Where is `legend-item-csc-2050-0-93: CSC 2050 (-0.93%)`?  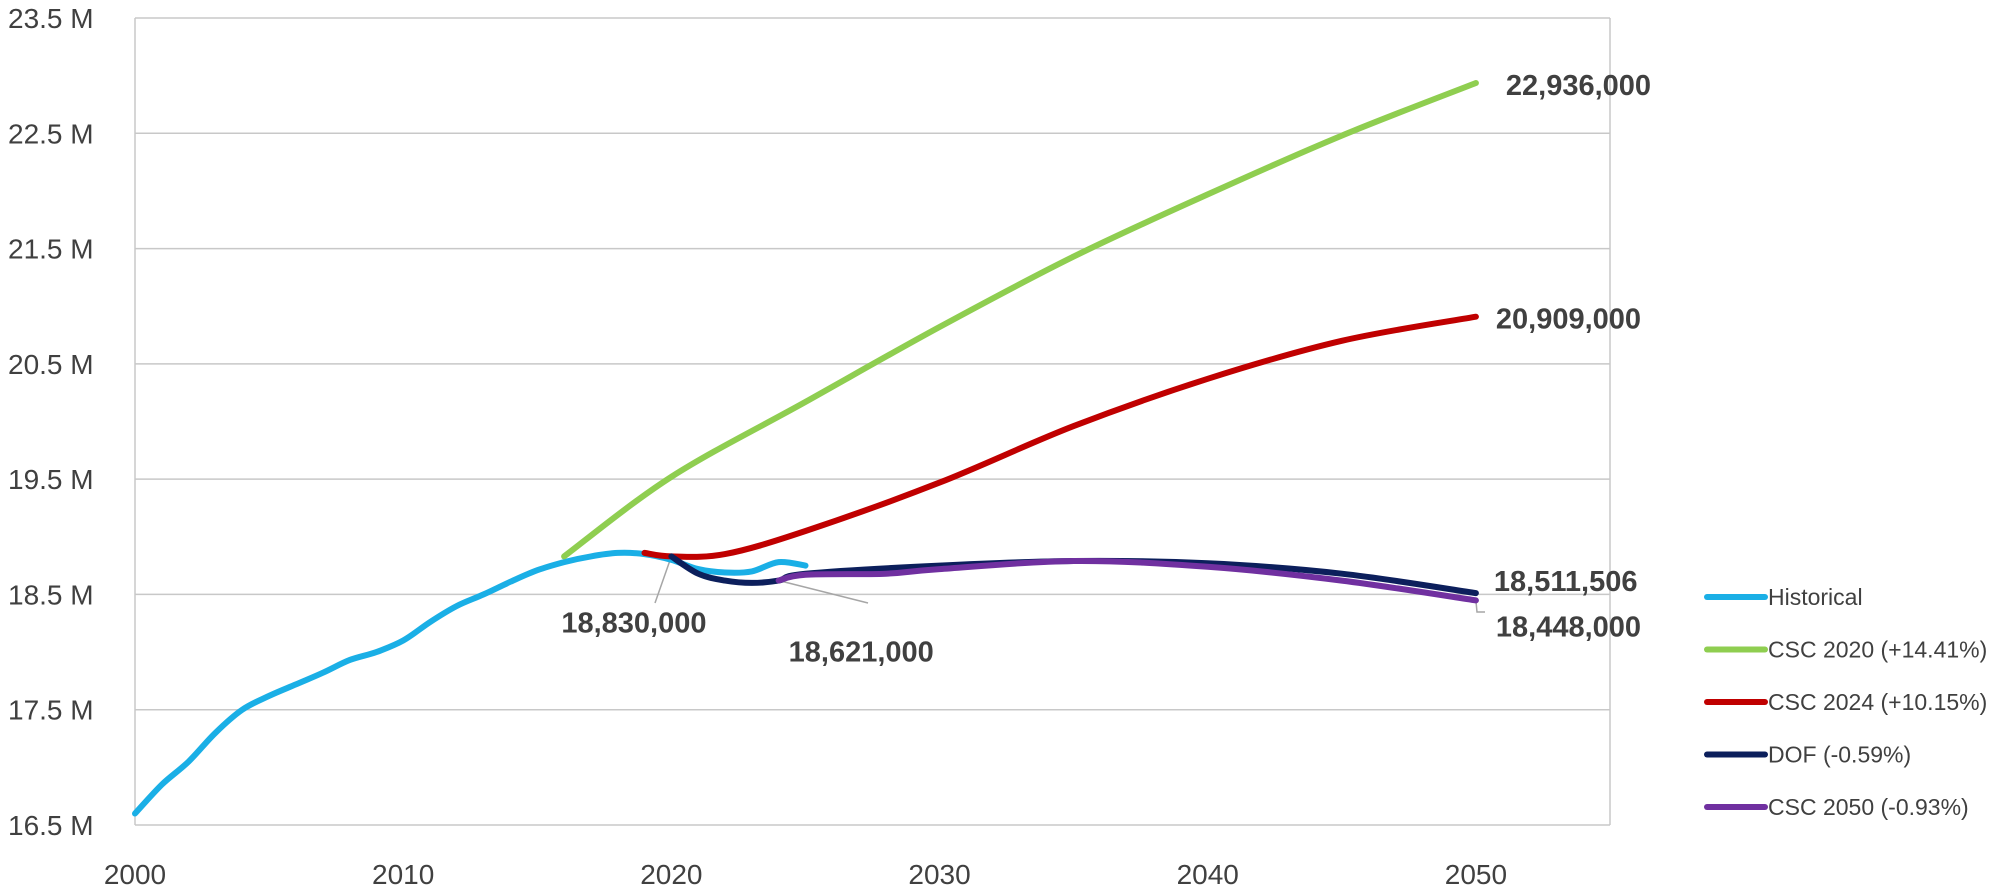
legend-item-csc-2050-0-93: CSC 2050 (-0.93%) is located at coordinates (1868, 807).